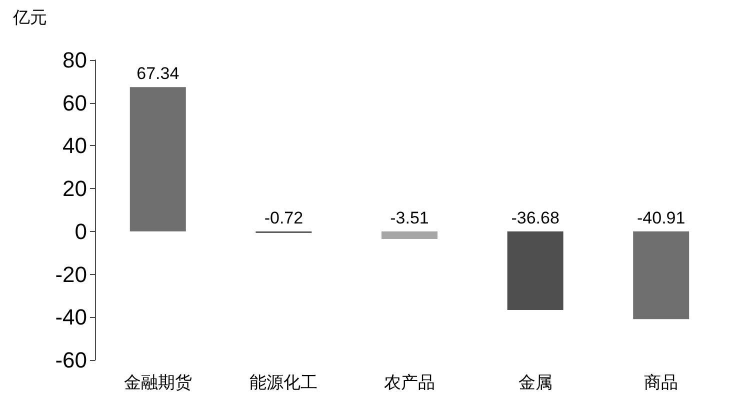 This screenshot has height=412, width=744. What do you see at coordinates (80, 231) in the screenshot?
I see `y-tick-label: 0` at bounding box center [80, 231].